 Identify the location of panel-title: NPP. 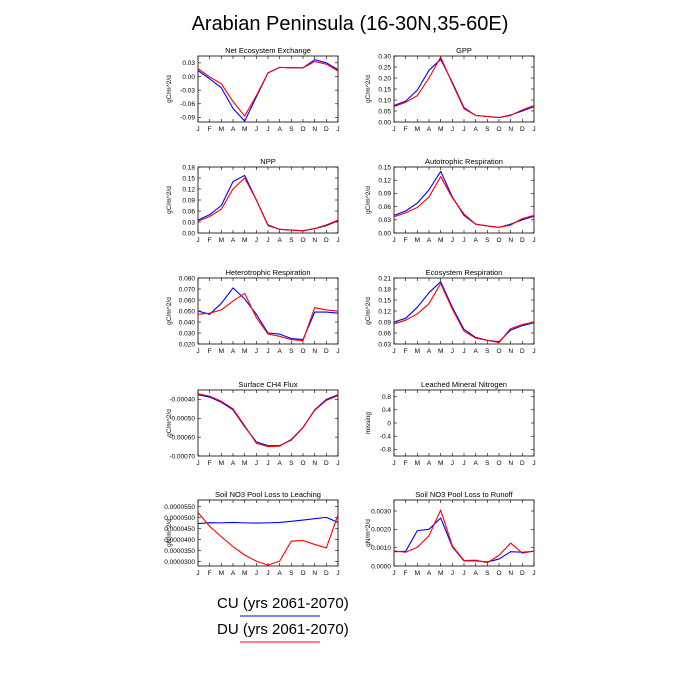
(267, 161).